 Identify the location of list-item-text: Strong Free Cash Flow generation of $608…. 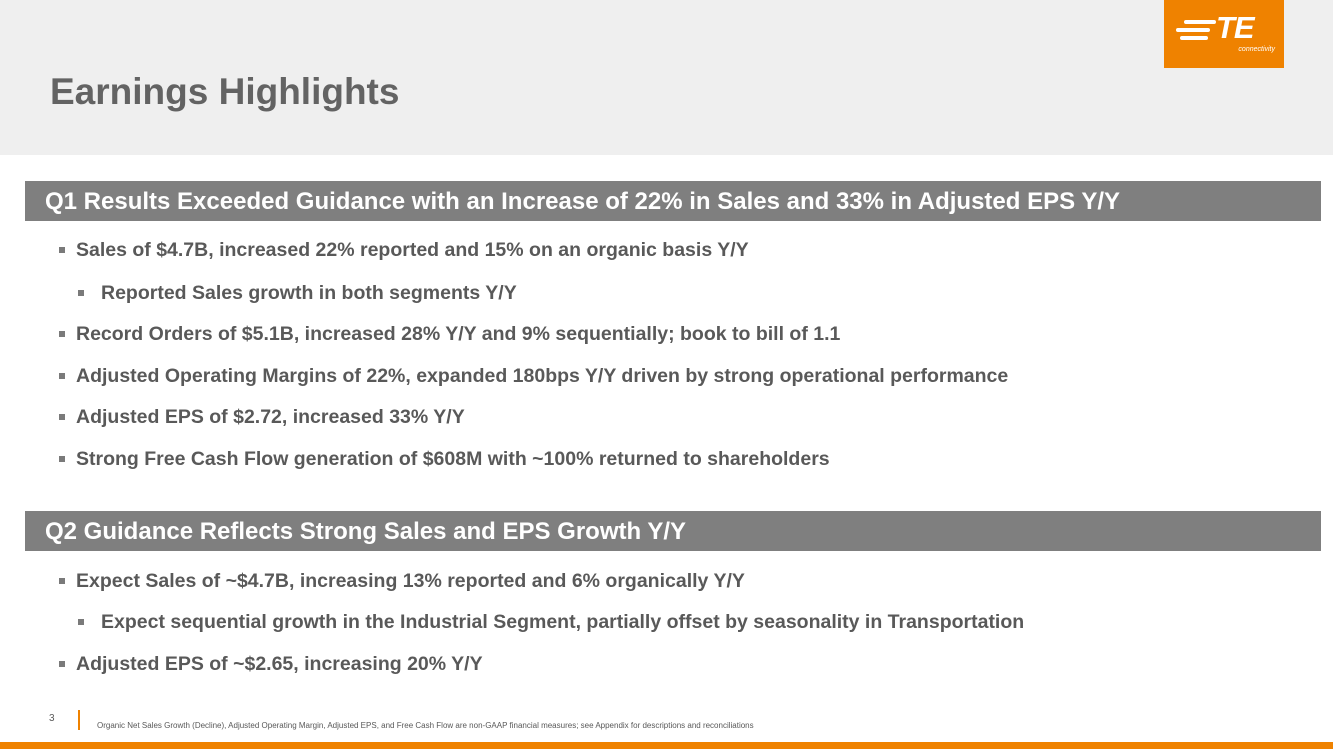
(453, 459).